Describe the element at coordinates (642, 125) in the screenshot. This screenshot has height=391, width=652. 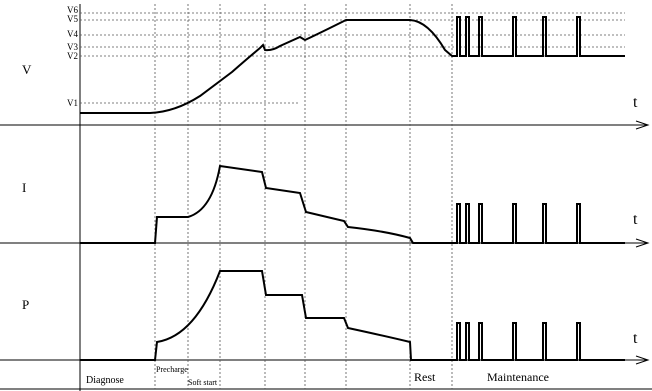
I see `v-axis-arrowhead` at that location.